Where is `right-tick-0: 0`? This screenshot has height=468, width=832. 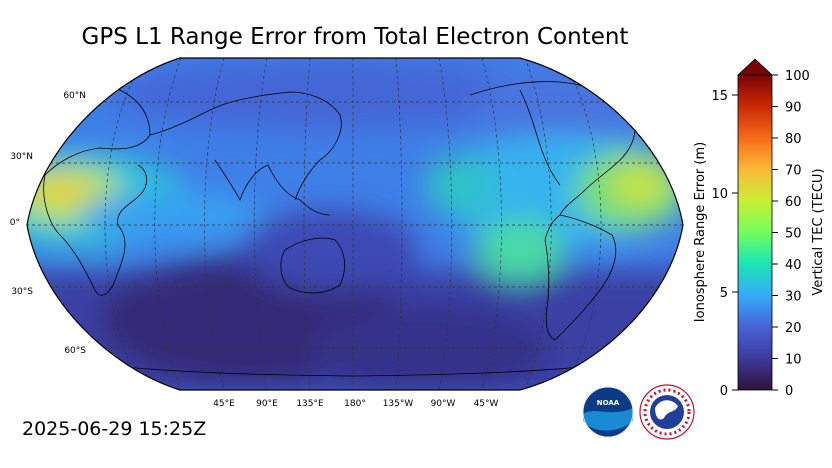 right-tick-0: 0 is located at coordinates (789, 391).